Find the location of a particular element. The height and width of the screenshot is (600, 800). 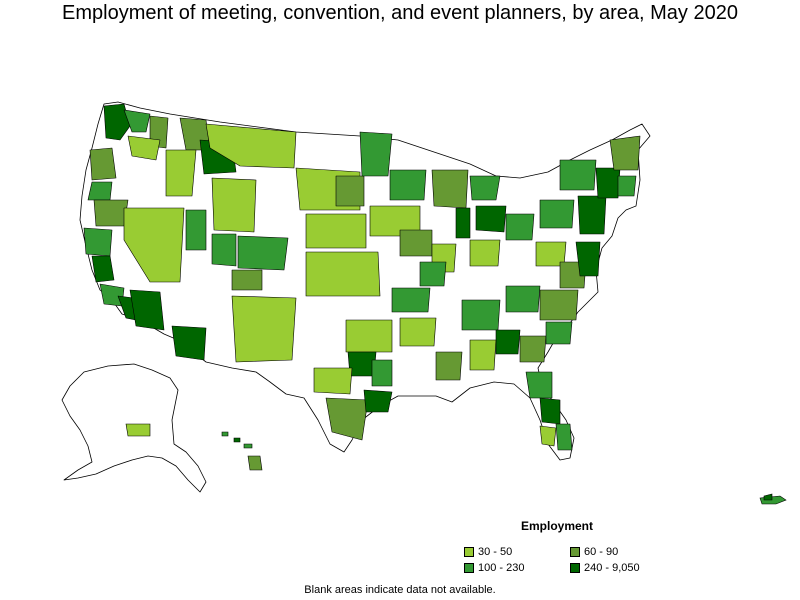

legend-label: 30 - 50 is located at coordinates (495, 552).